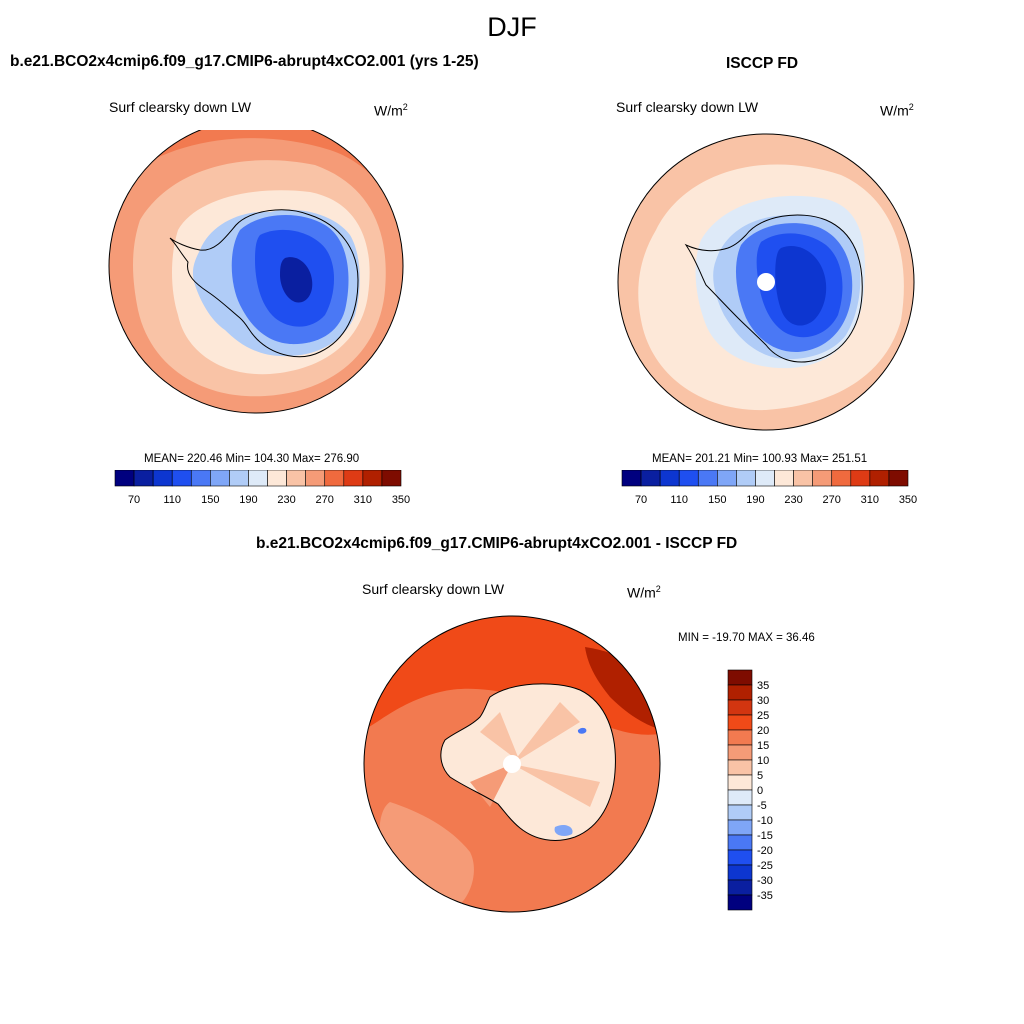 This screenshot has height=1024, width=1024. Describe the element at coordinates (252, 459) in the screenshot. I see `model-stats: MEAN= 220.46 Min= 104.30 Max= 276.90` at that location.